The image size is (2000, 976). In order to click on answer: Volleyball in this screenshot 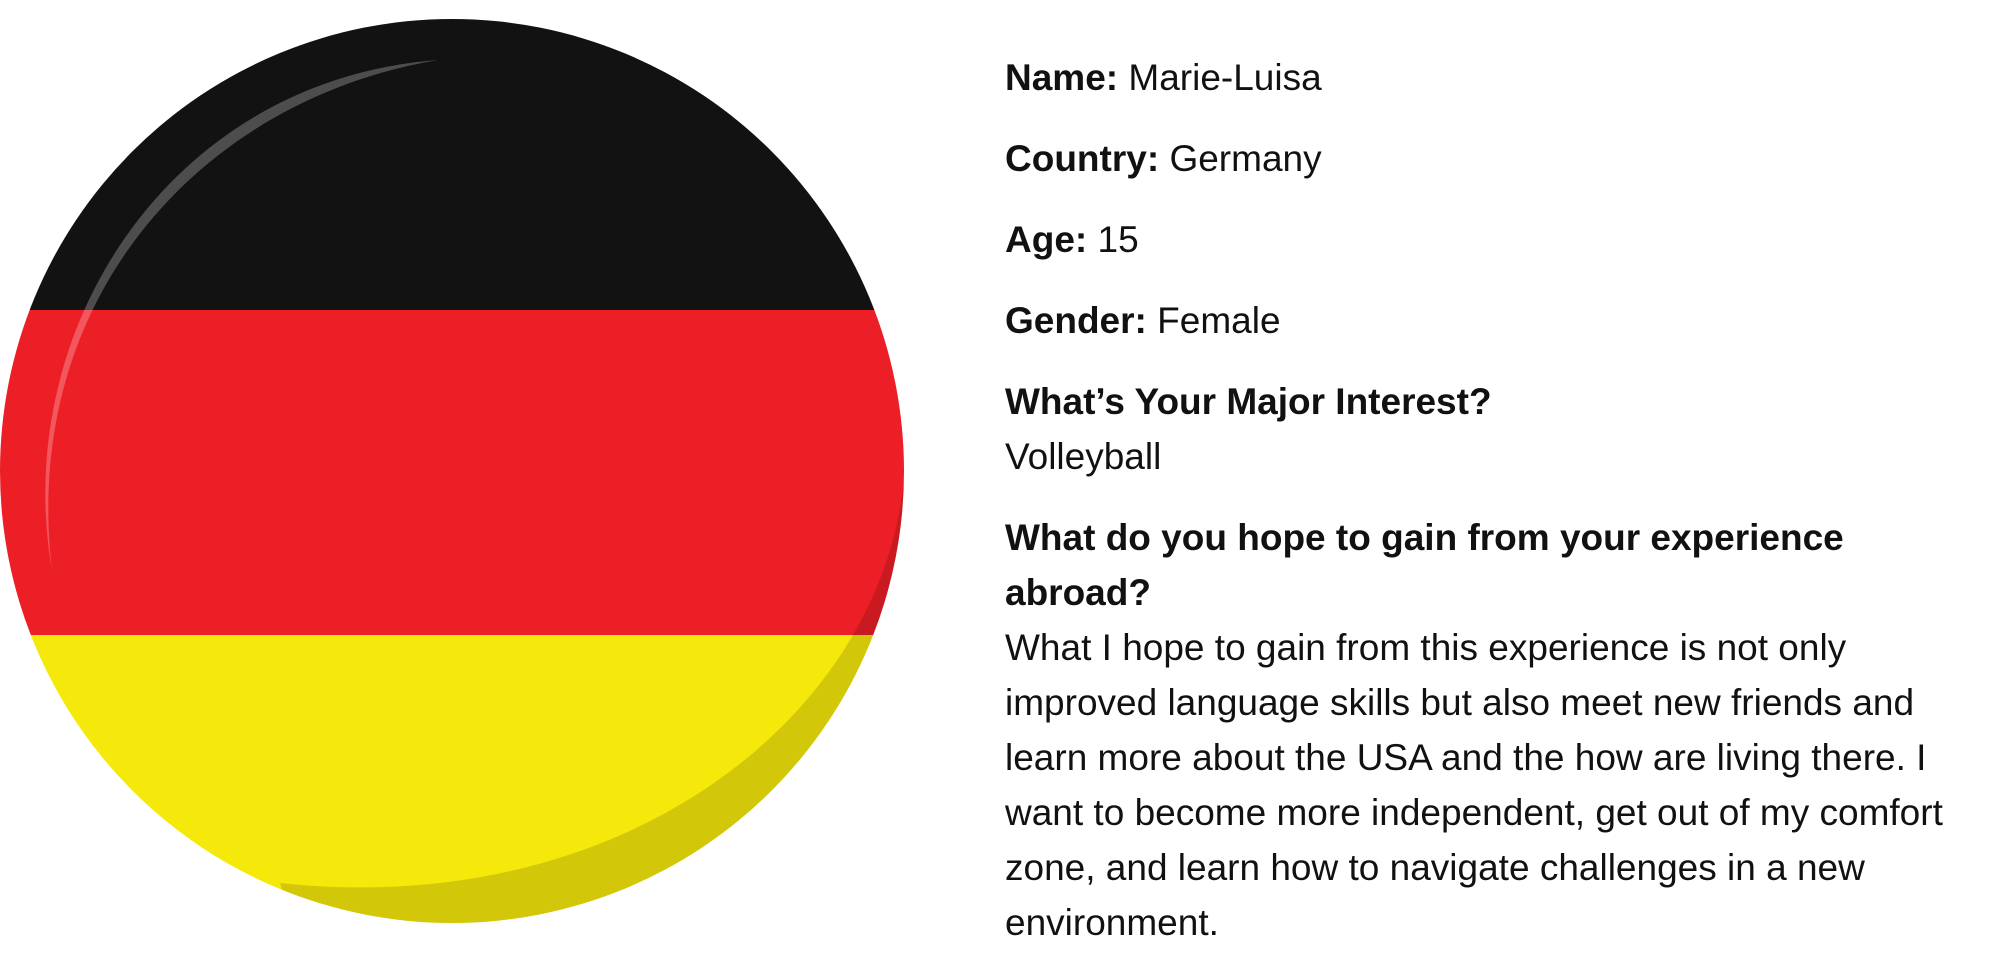, I will do `click(1083, 456)`.